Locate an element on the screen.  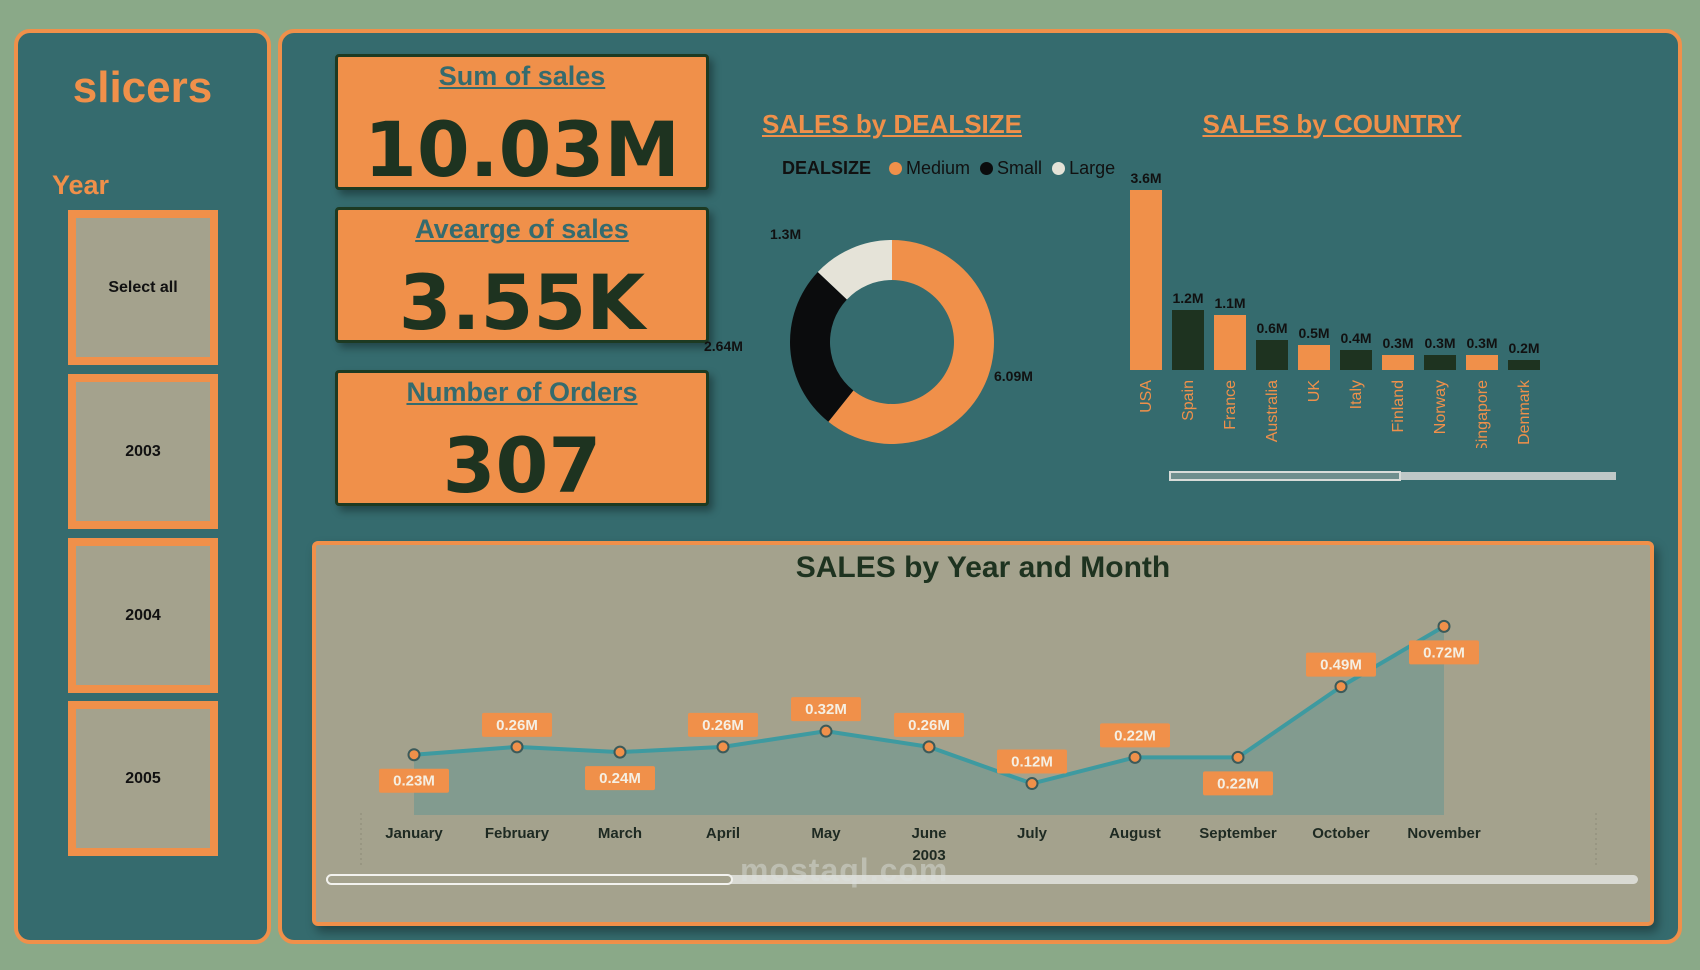
point-data-label: 0.32M is located at coordinates (826, 709).